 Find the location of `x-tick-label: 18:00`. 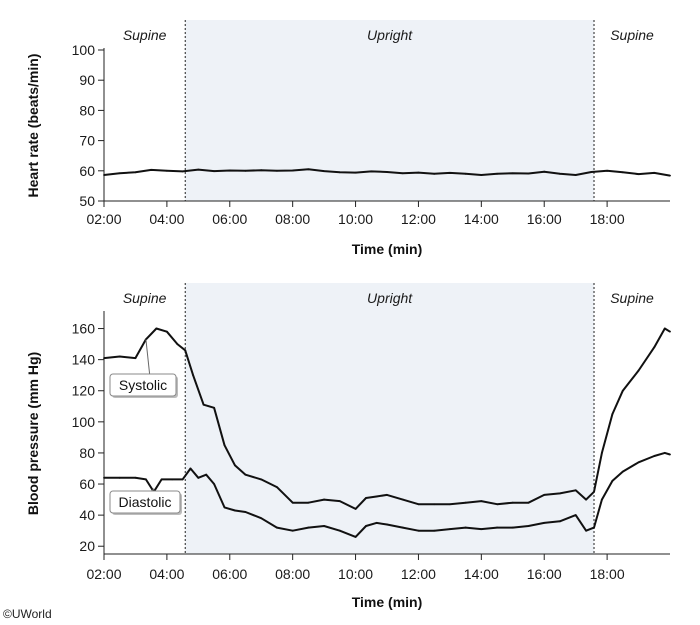

x-tick-label: 18:00 is located at coordinates (607, 219).